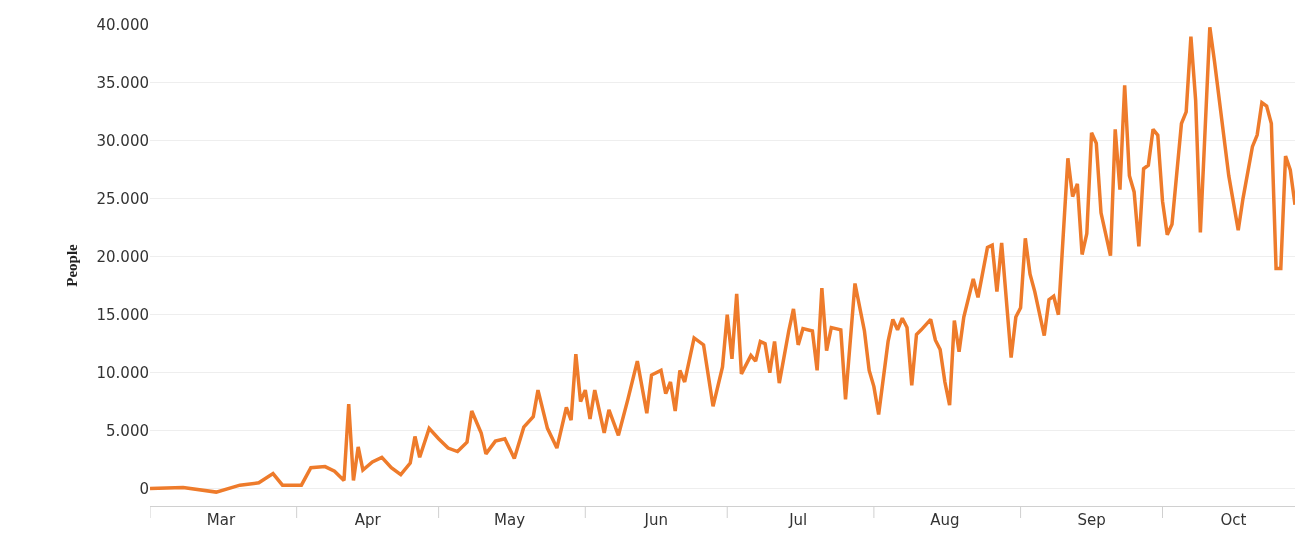 The width and height of the screenshot is (1295, 546). What do you see at coordinates (122, 199) in the screenshot?
I see `y-tick-label: 25.000` at bounding box center [122, 199].